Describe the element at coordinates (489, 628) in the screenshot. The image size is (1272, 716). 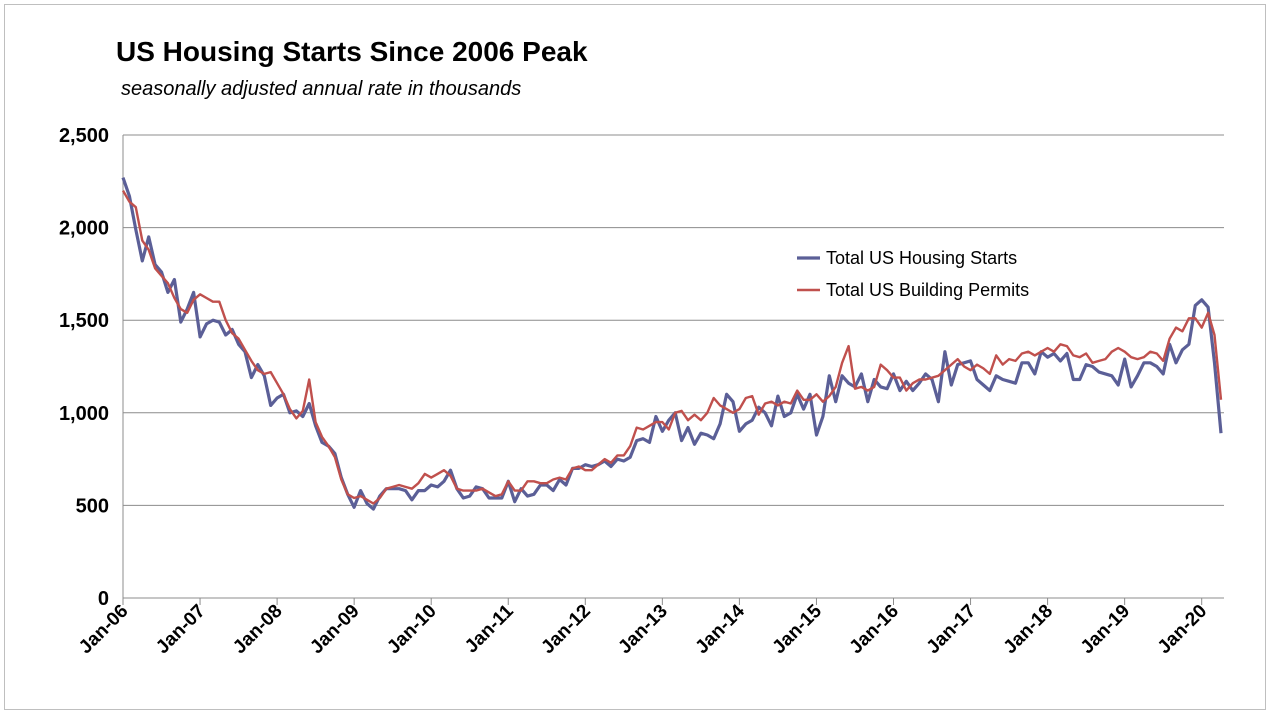
I see `x-tick-label: Jan-11` at that location.